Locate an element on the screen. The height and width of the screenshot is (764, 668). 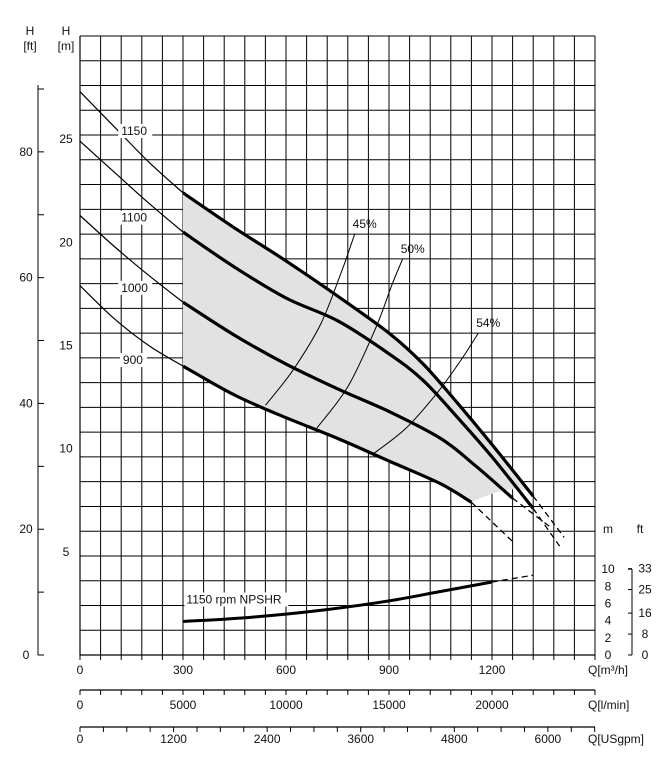
speed-label-1000: 1000 is located at coordinates (134, 288).